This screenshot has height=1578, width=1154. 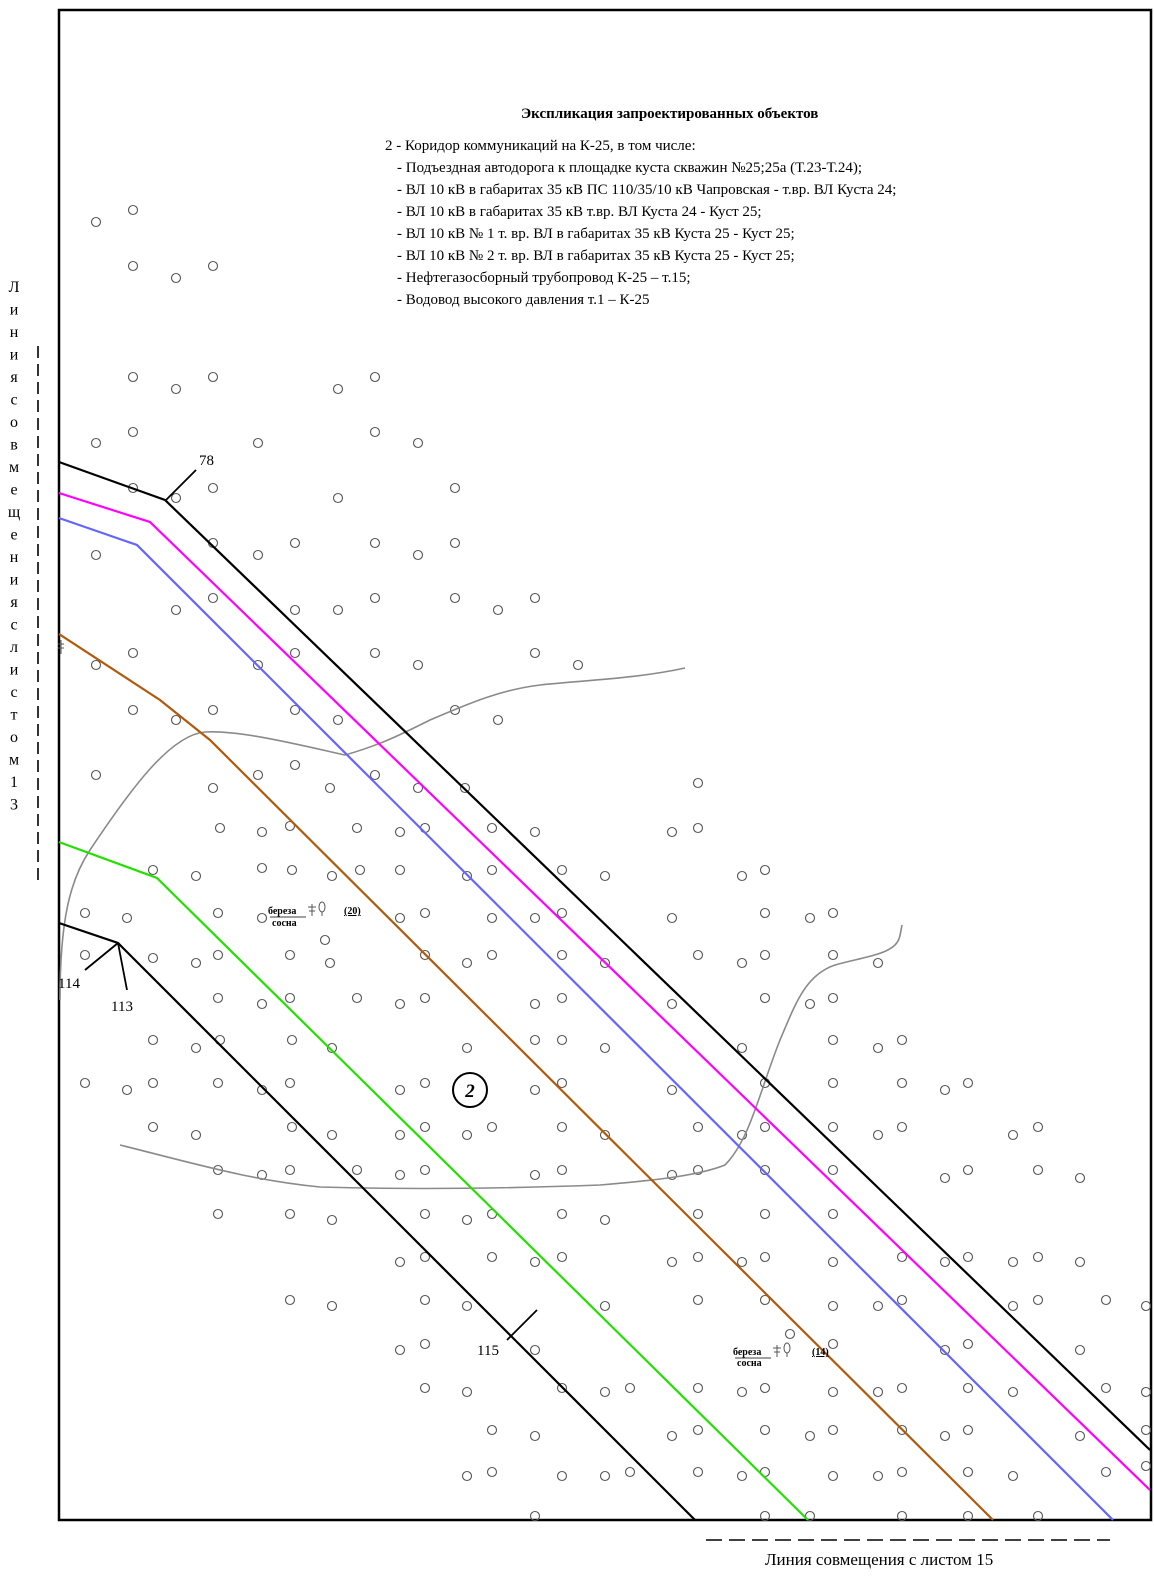 What do you see at coordinates (206, 461) in the screenshot?
I see `point-label-78: 78` at bounding box center [206, 461].